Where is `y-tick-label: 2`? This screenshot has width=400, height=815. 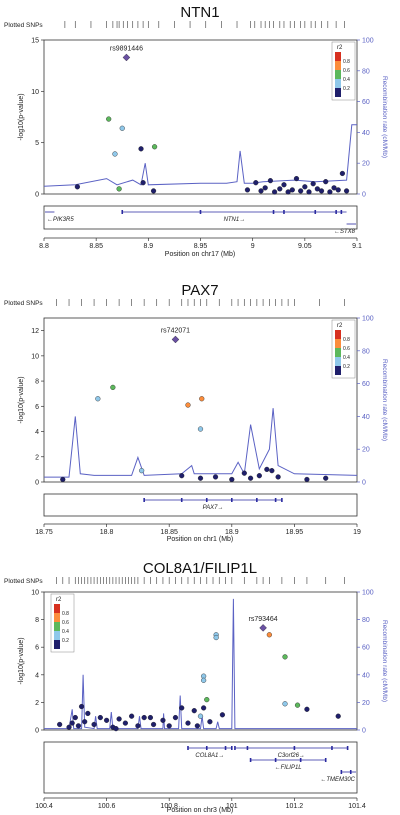
y-tick-label: 2 is located at coordinates (37, 703).